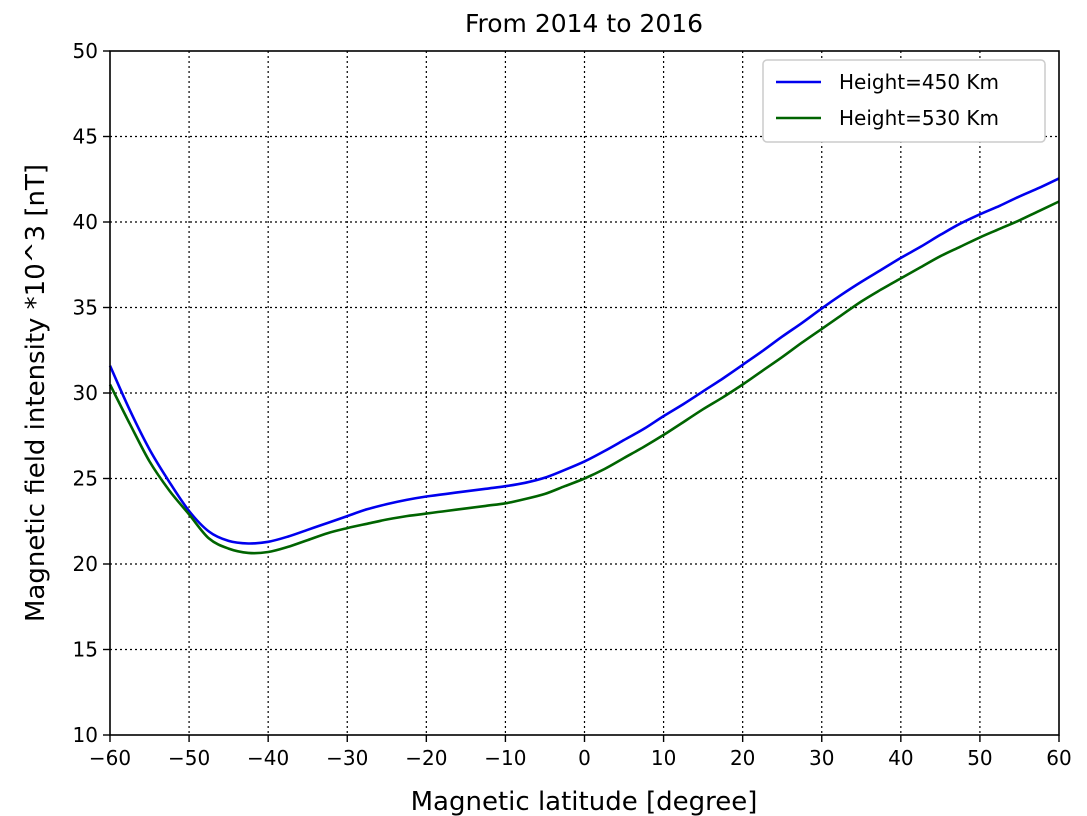 This screenshot has width=1087, height=816. What do you see at coordinates (919, 118) in the screenshot?
I see `legend-label: Height=530 Km` at bounding box center [919, 118].